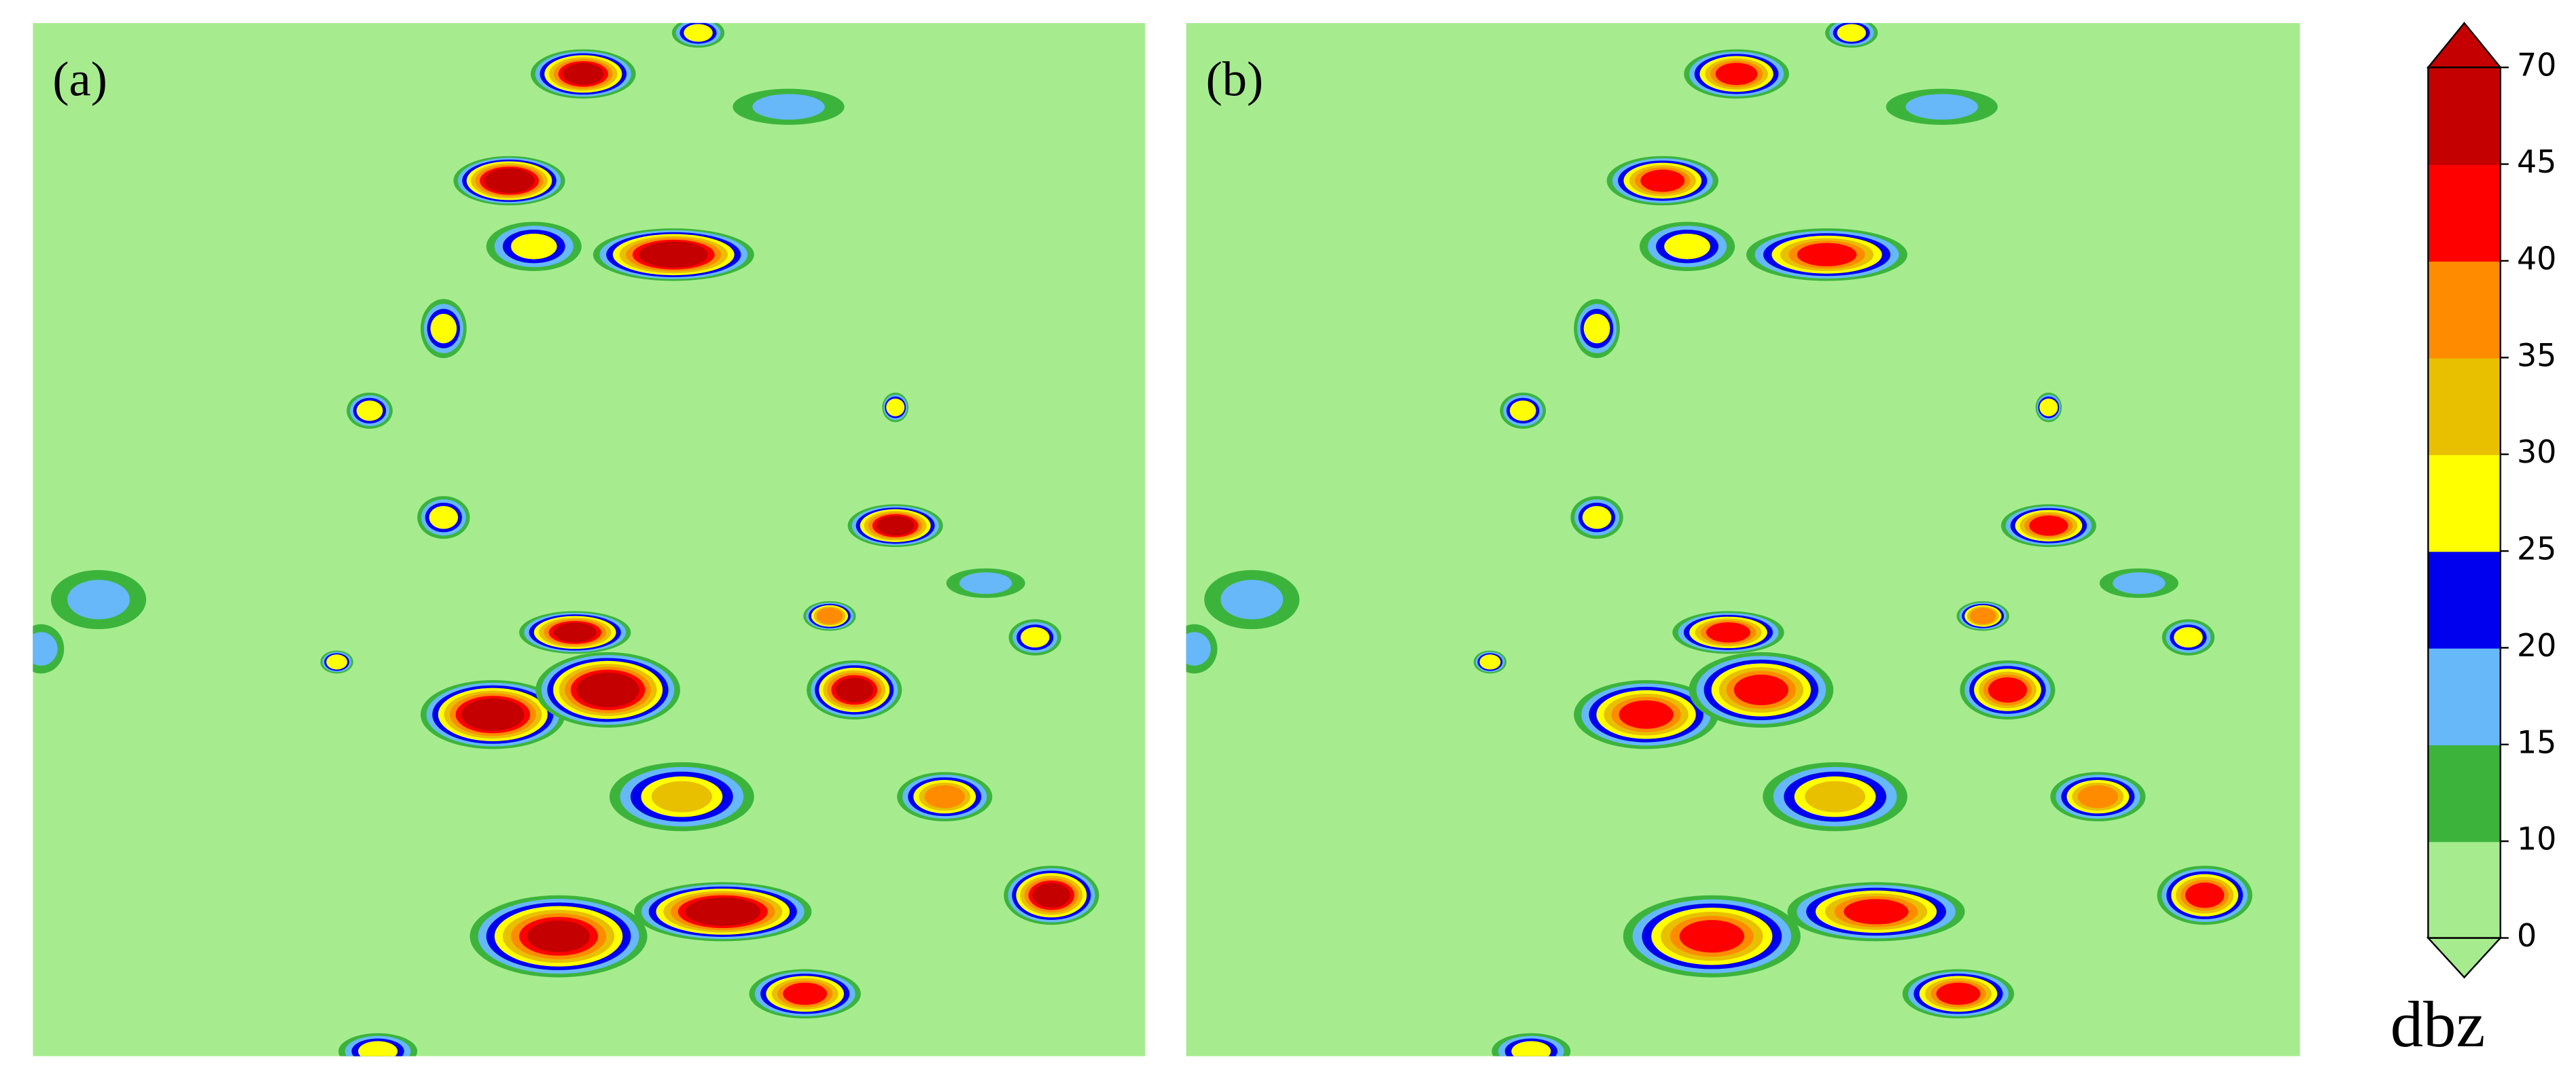 This screenshot has width=2576, height=1085. What do you see at coordinates (2464, 958) in the screenshot?
I see `colorbar-extend-low` at bounding box center [2464, 958].